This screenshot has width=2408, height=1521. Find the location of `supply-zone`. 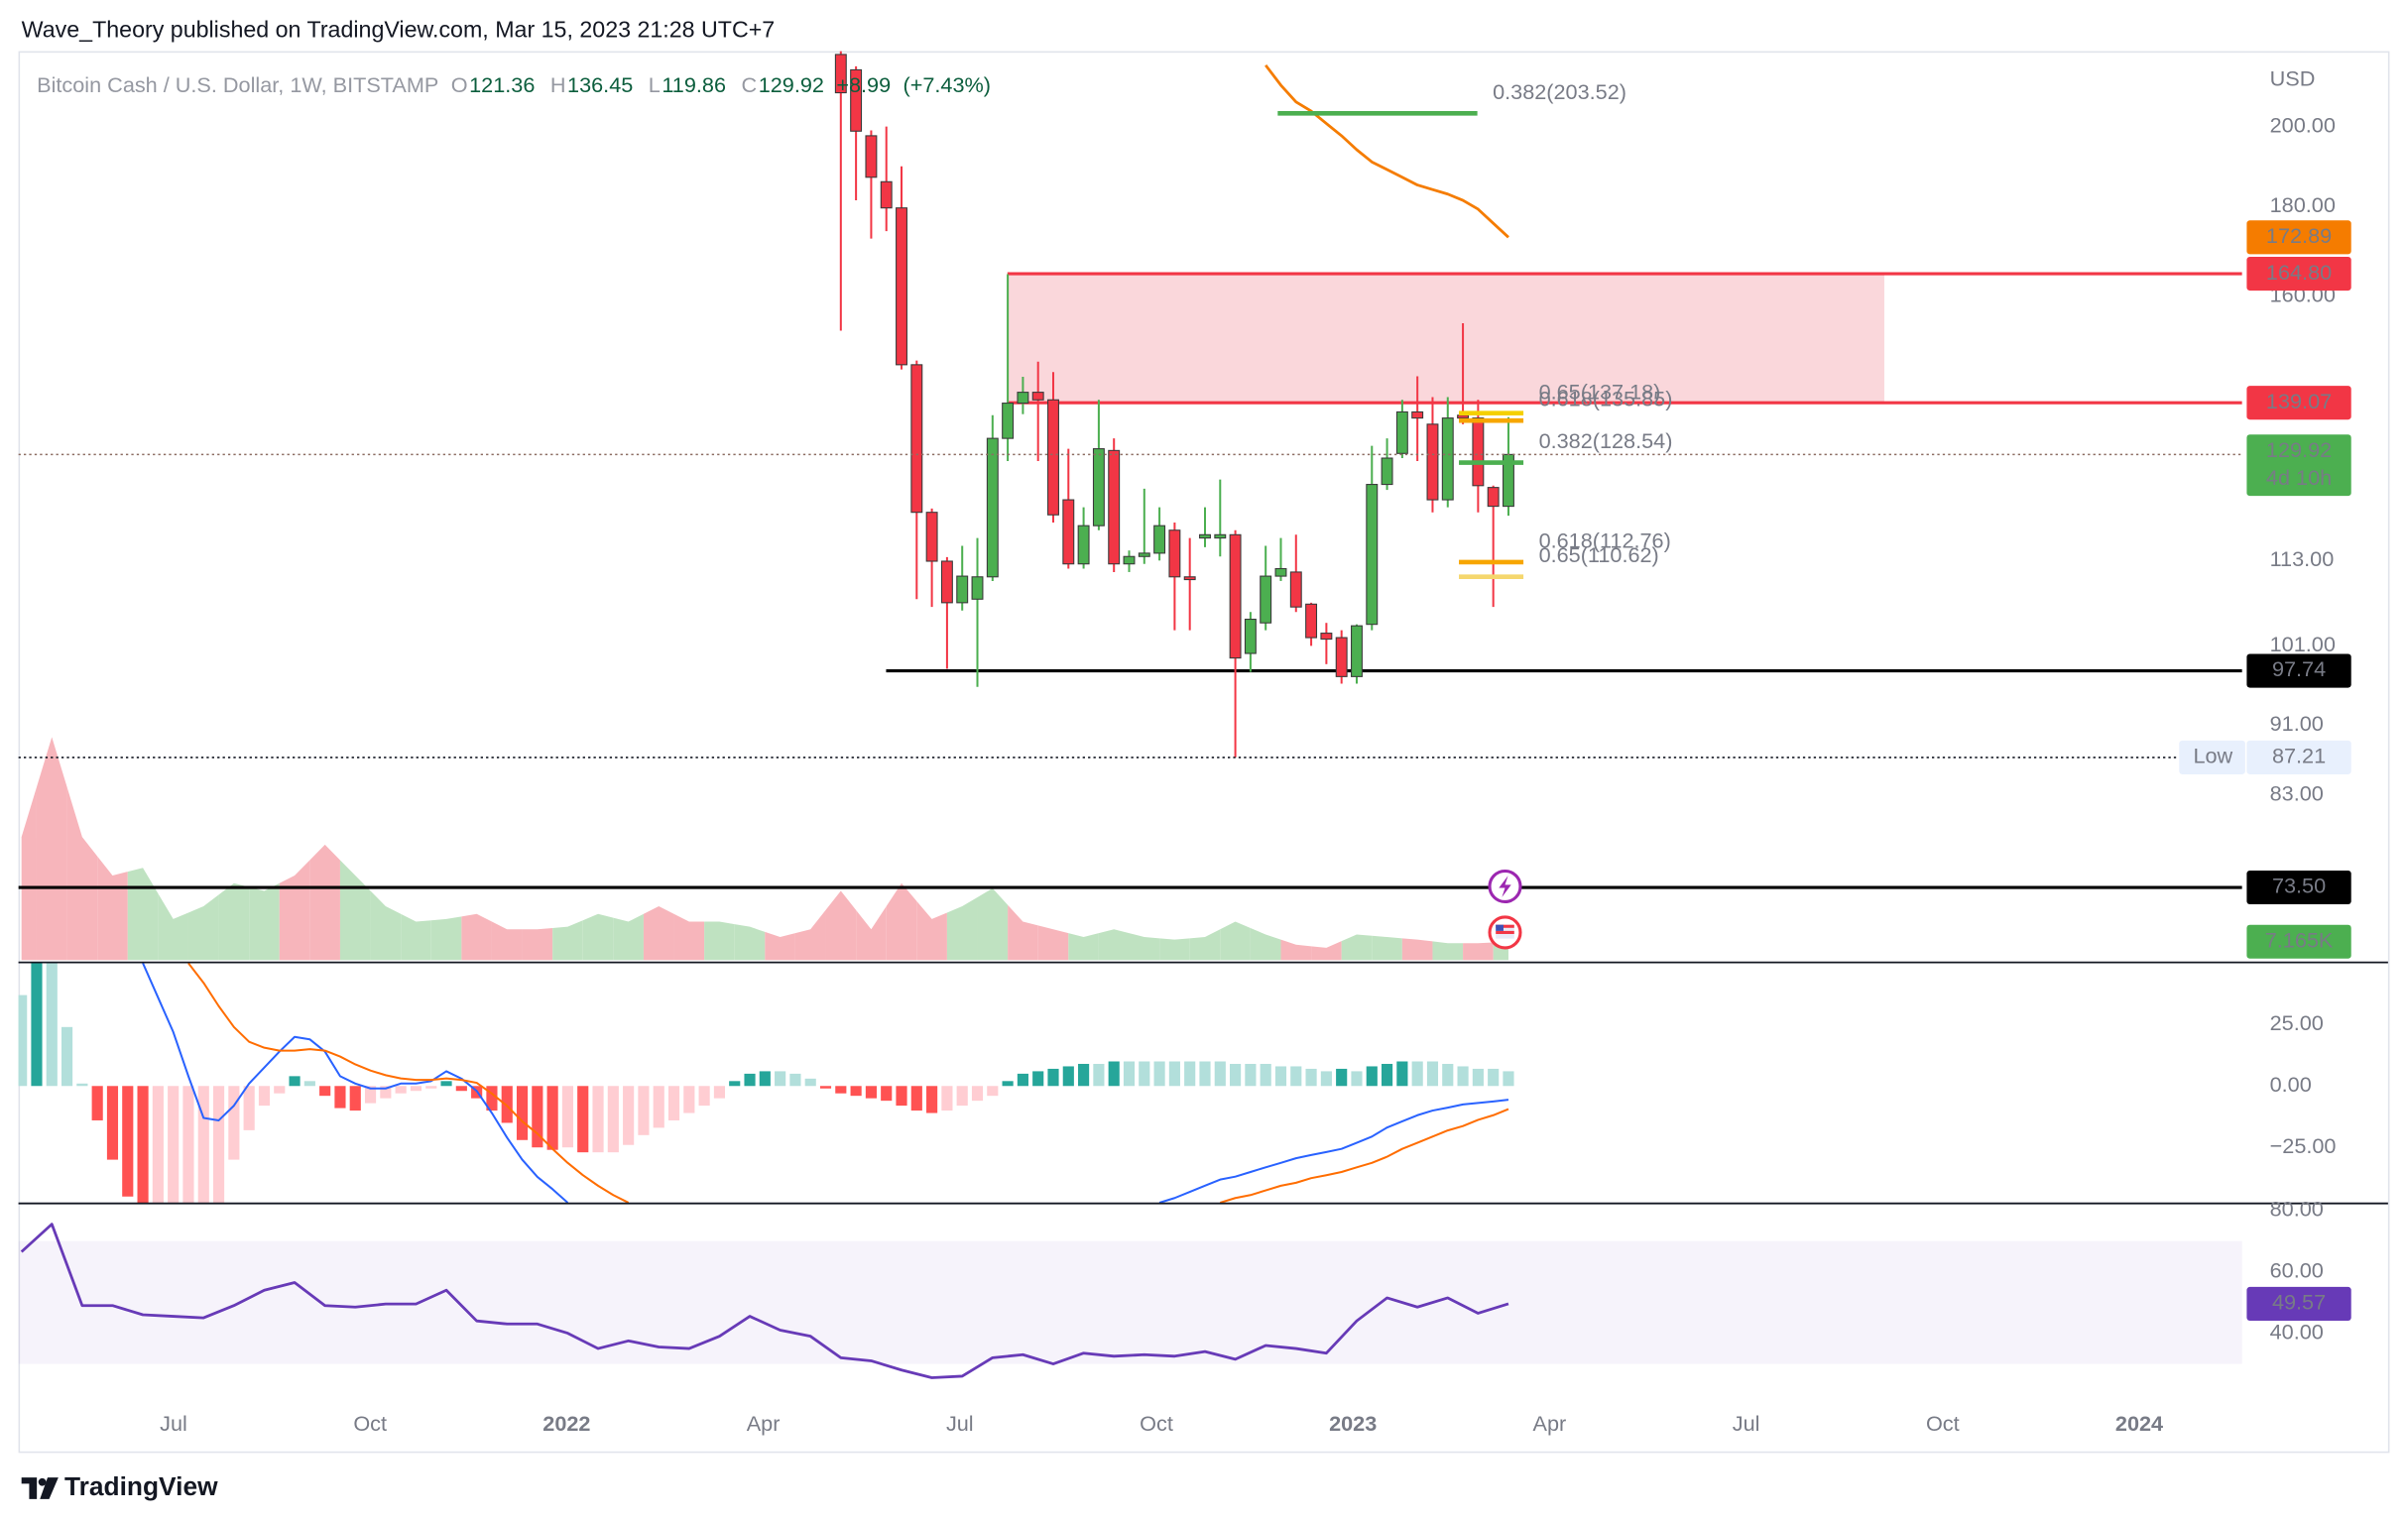

supply-zone is located at coordinates (1446, 339).